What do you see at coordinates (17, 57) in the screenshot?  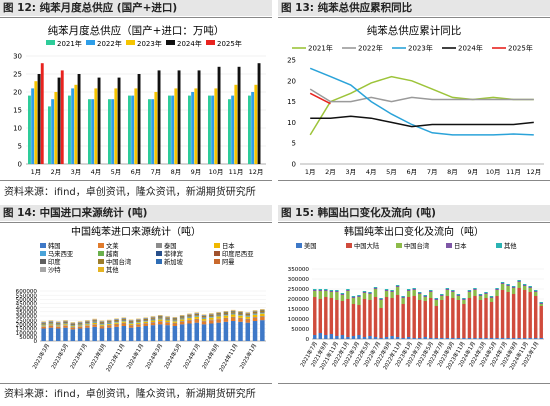 I see `y-tick-label: 30` at bounding box center [17, 57].